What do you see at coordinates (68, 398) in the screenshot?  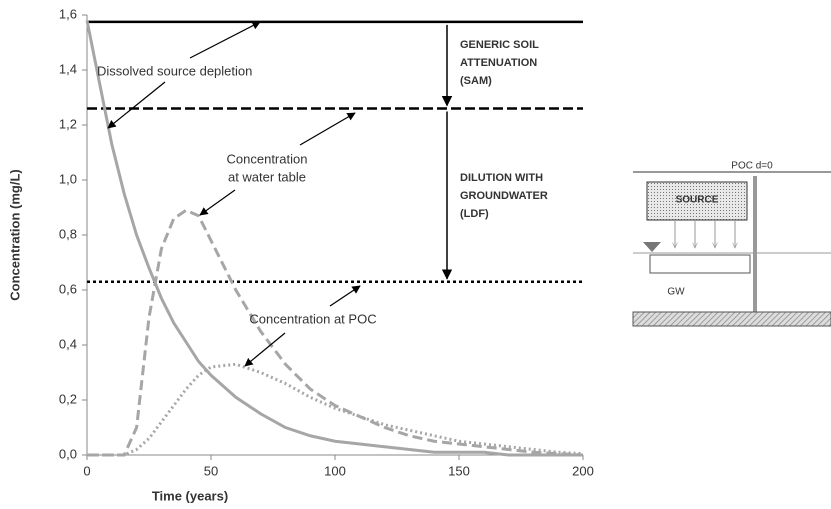 I see `y-tick-label: 0,2` at bounding box center [68, 398].